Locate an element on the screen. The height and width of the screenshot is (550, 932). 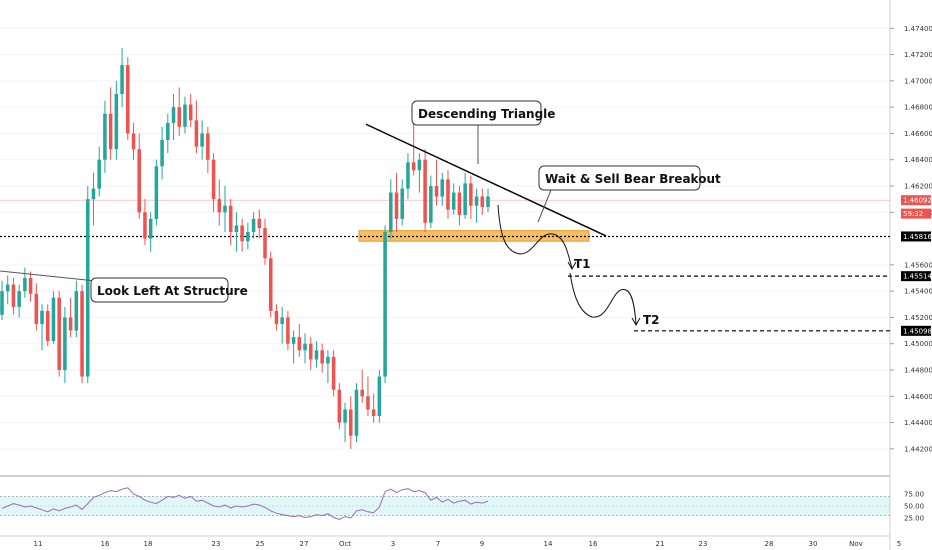
target-2-label: T2 is located at coordinates (651, 320).